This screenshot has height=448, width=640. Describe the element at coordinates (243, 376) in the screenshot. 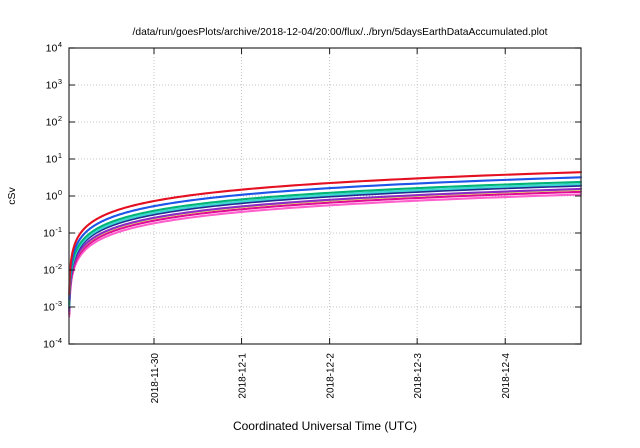

I see `x-tick-label: 2018-12-1` at that location.